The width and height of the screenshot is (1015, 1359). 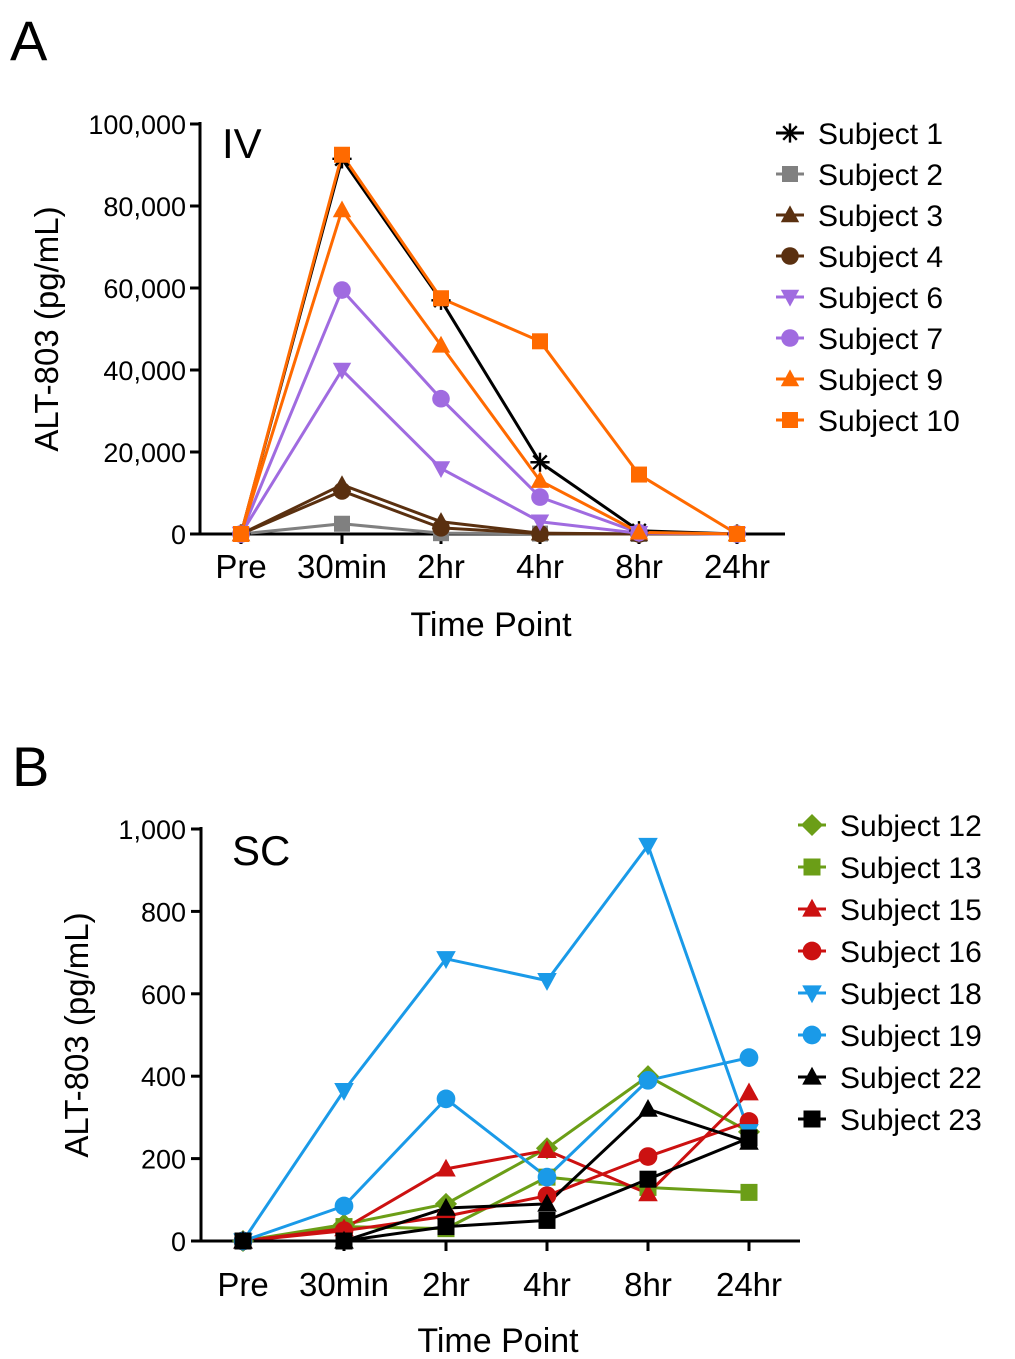 I want to click on legend-label: Subject 4, so click(x=880, y=257).